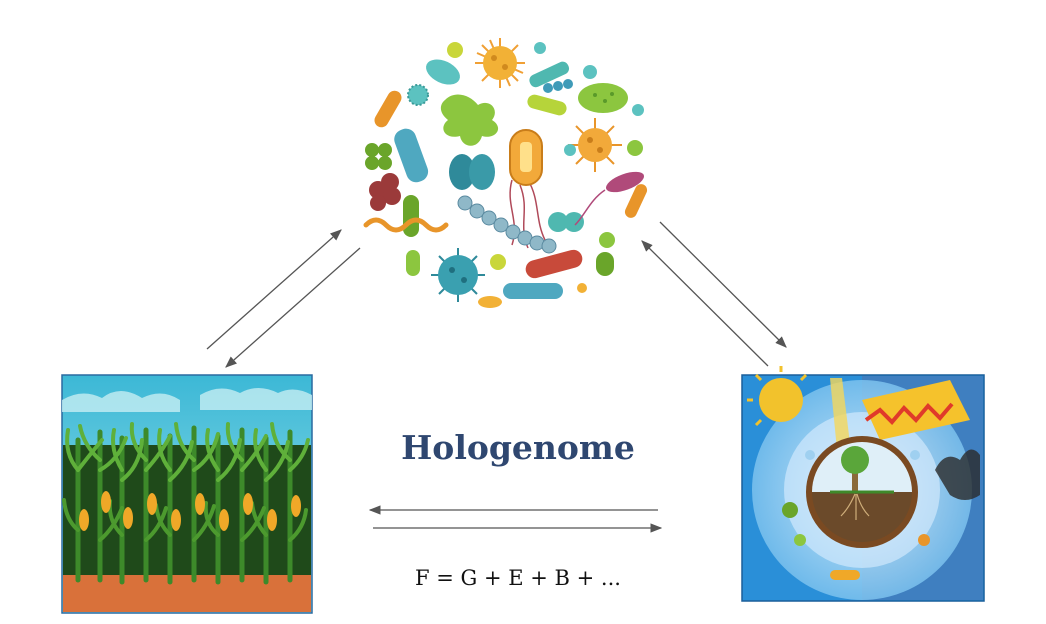  Describe the element at coordinates (507, 224) in the screenshot. I see `bead-chain-icon` at that location.